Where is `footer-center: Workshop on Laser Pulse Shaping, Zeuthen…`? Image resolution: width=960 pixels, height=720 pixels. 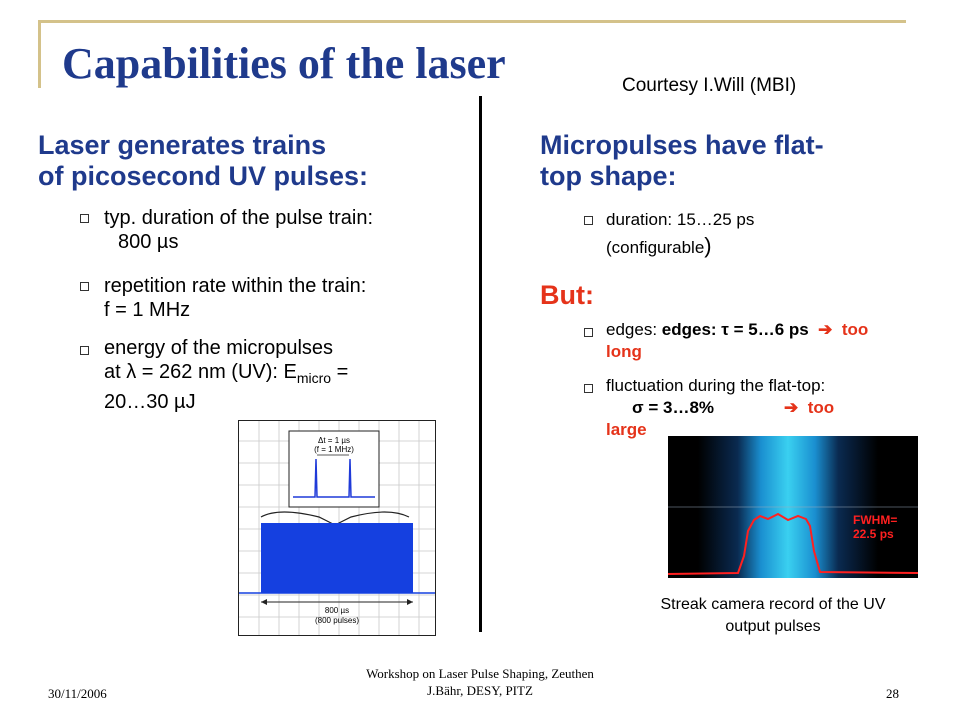
footer-center: Workshop on Laser Pulse Shaping, Zeuthen… is located at coordinates (480, 682).